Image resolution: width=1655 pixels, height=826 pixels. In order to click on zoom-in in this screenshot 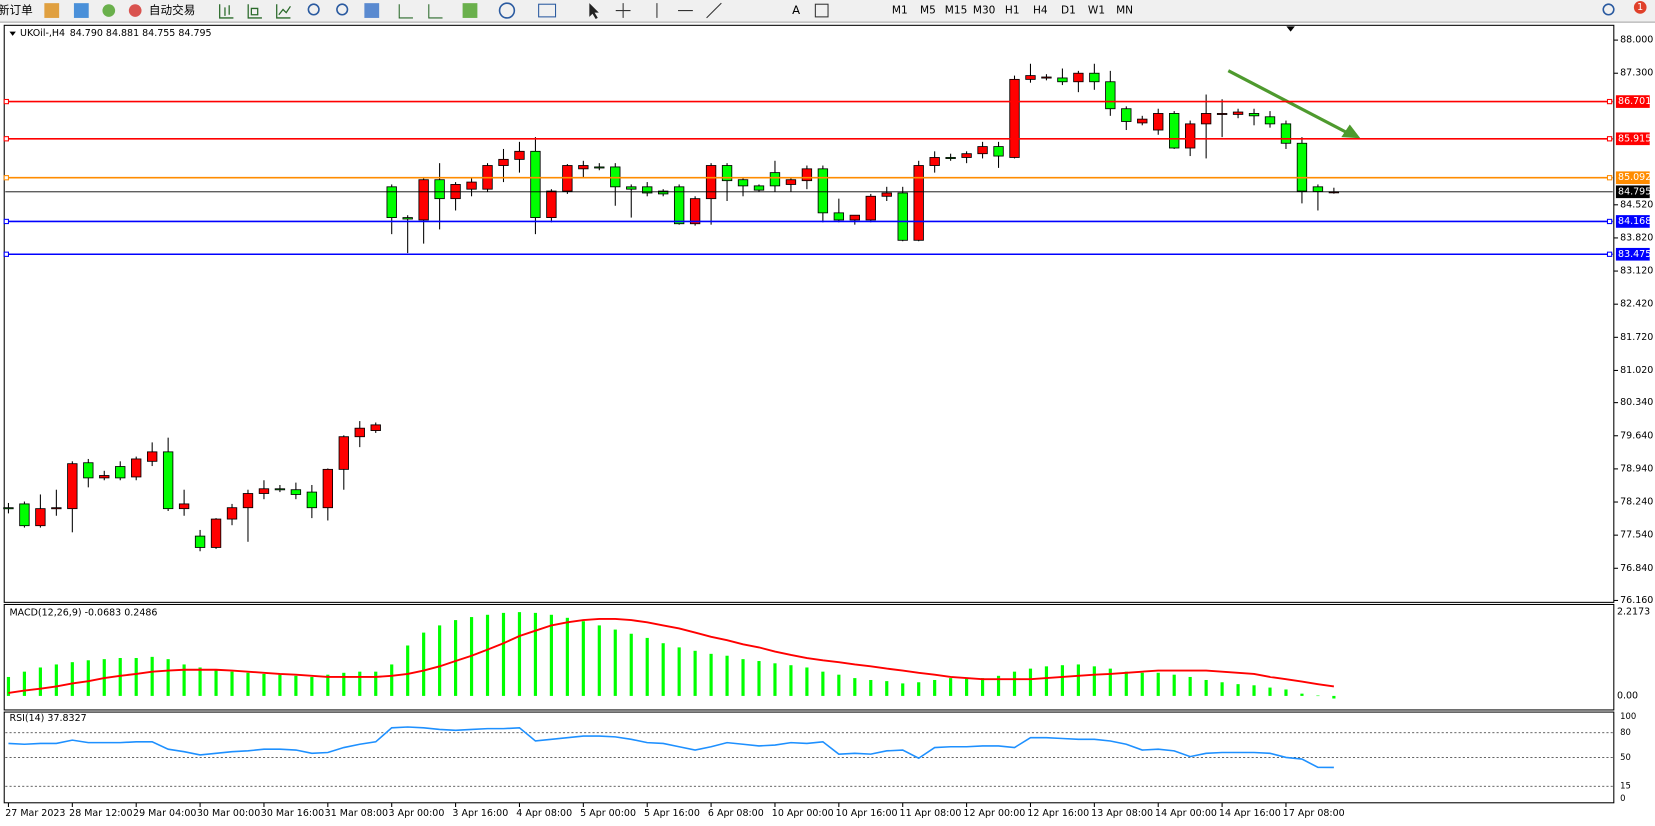, I will do `click(313, 9)`.